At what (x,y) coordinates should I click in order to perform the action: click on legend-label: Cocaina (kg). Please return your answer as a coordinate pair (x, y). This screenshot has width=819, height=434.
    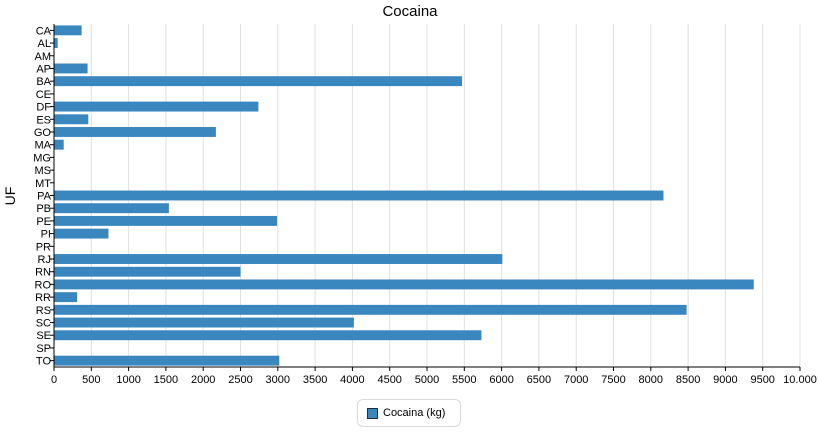
    Looking at the image, I should click on (414, 413).